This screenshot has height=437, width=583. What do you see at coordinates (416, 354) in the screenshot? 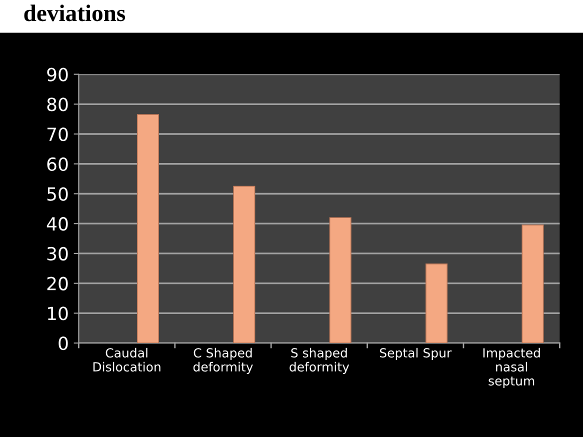
I see `x-tick-label: Septal Spur` at bounding box center [416, 354].